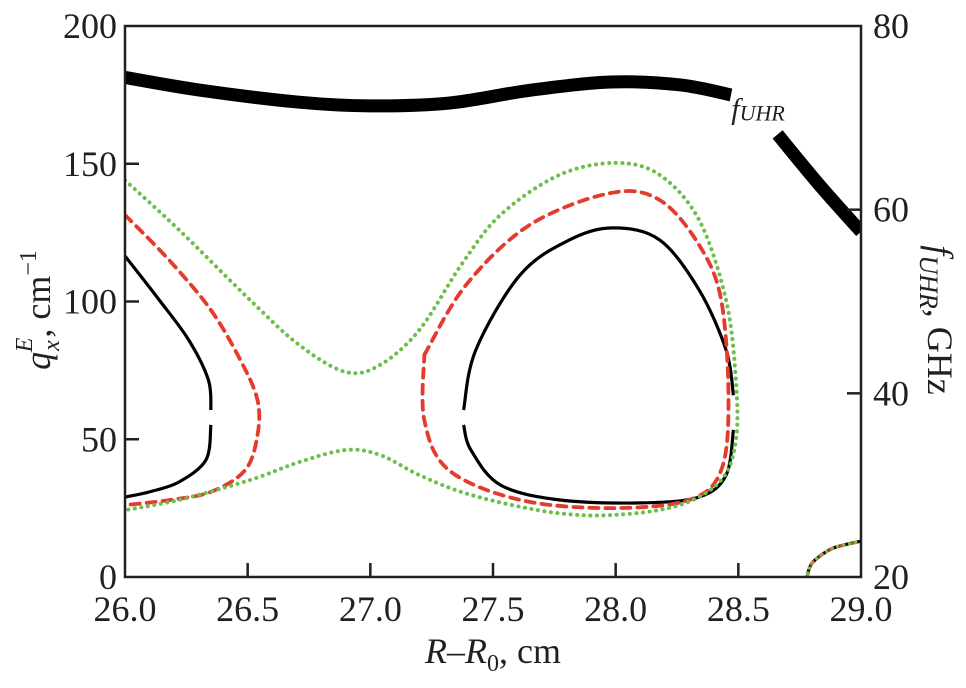  I want to click on x-label-dash: –, so click(456, 651).